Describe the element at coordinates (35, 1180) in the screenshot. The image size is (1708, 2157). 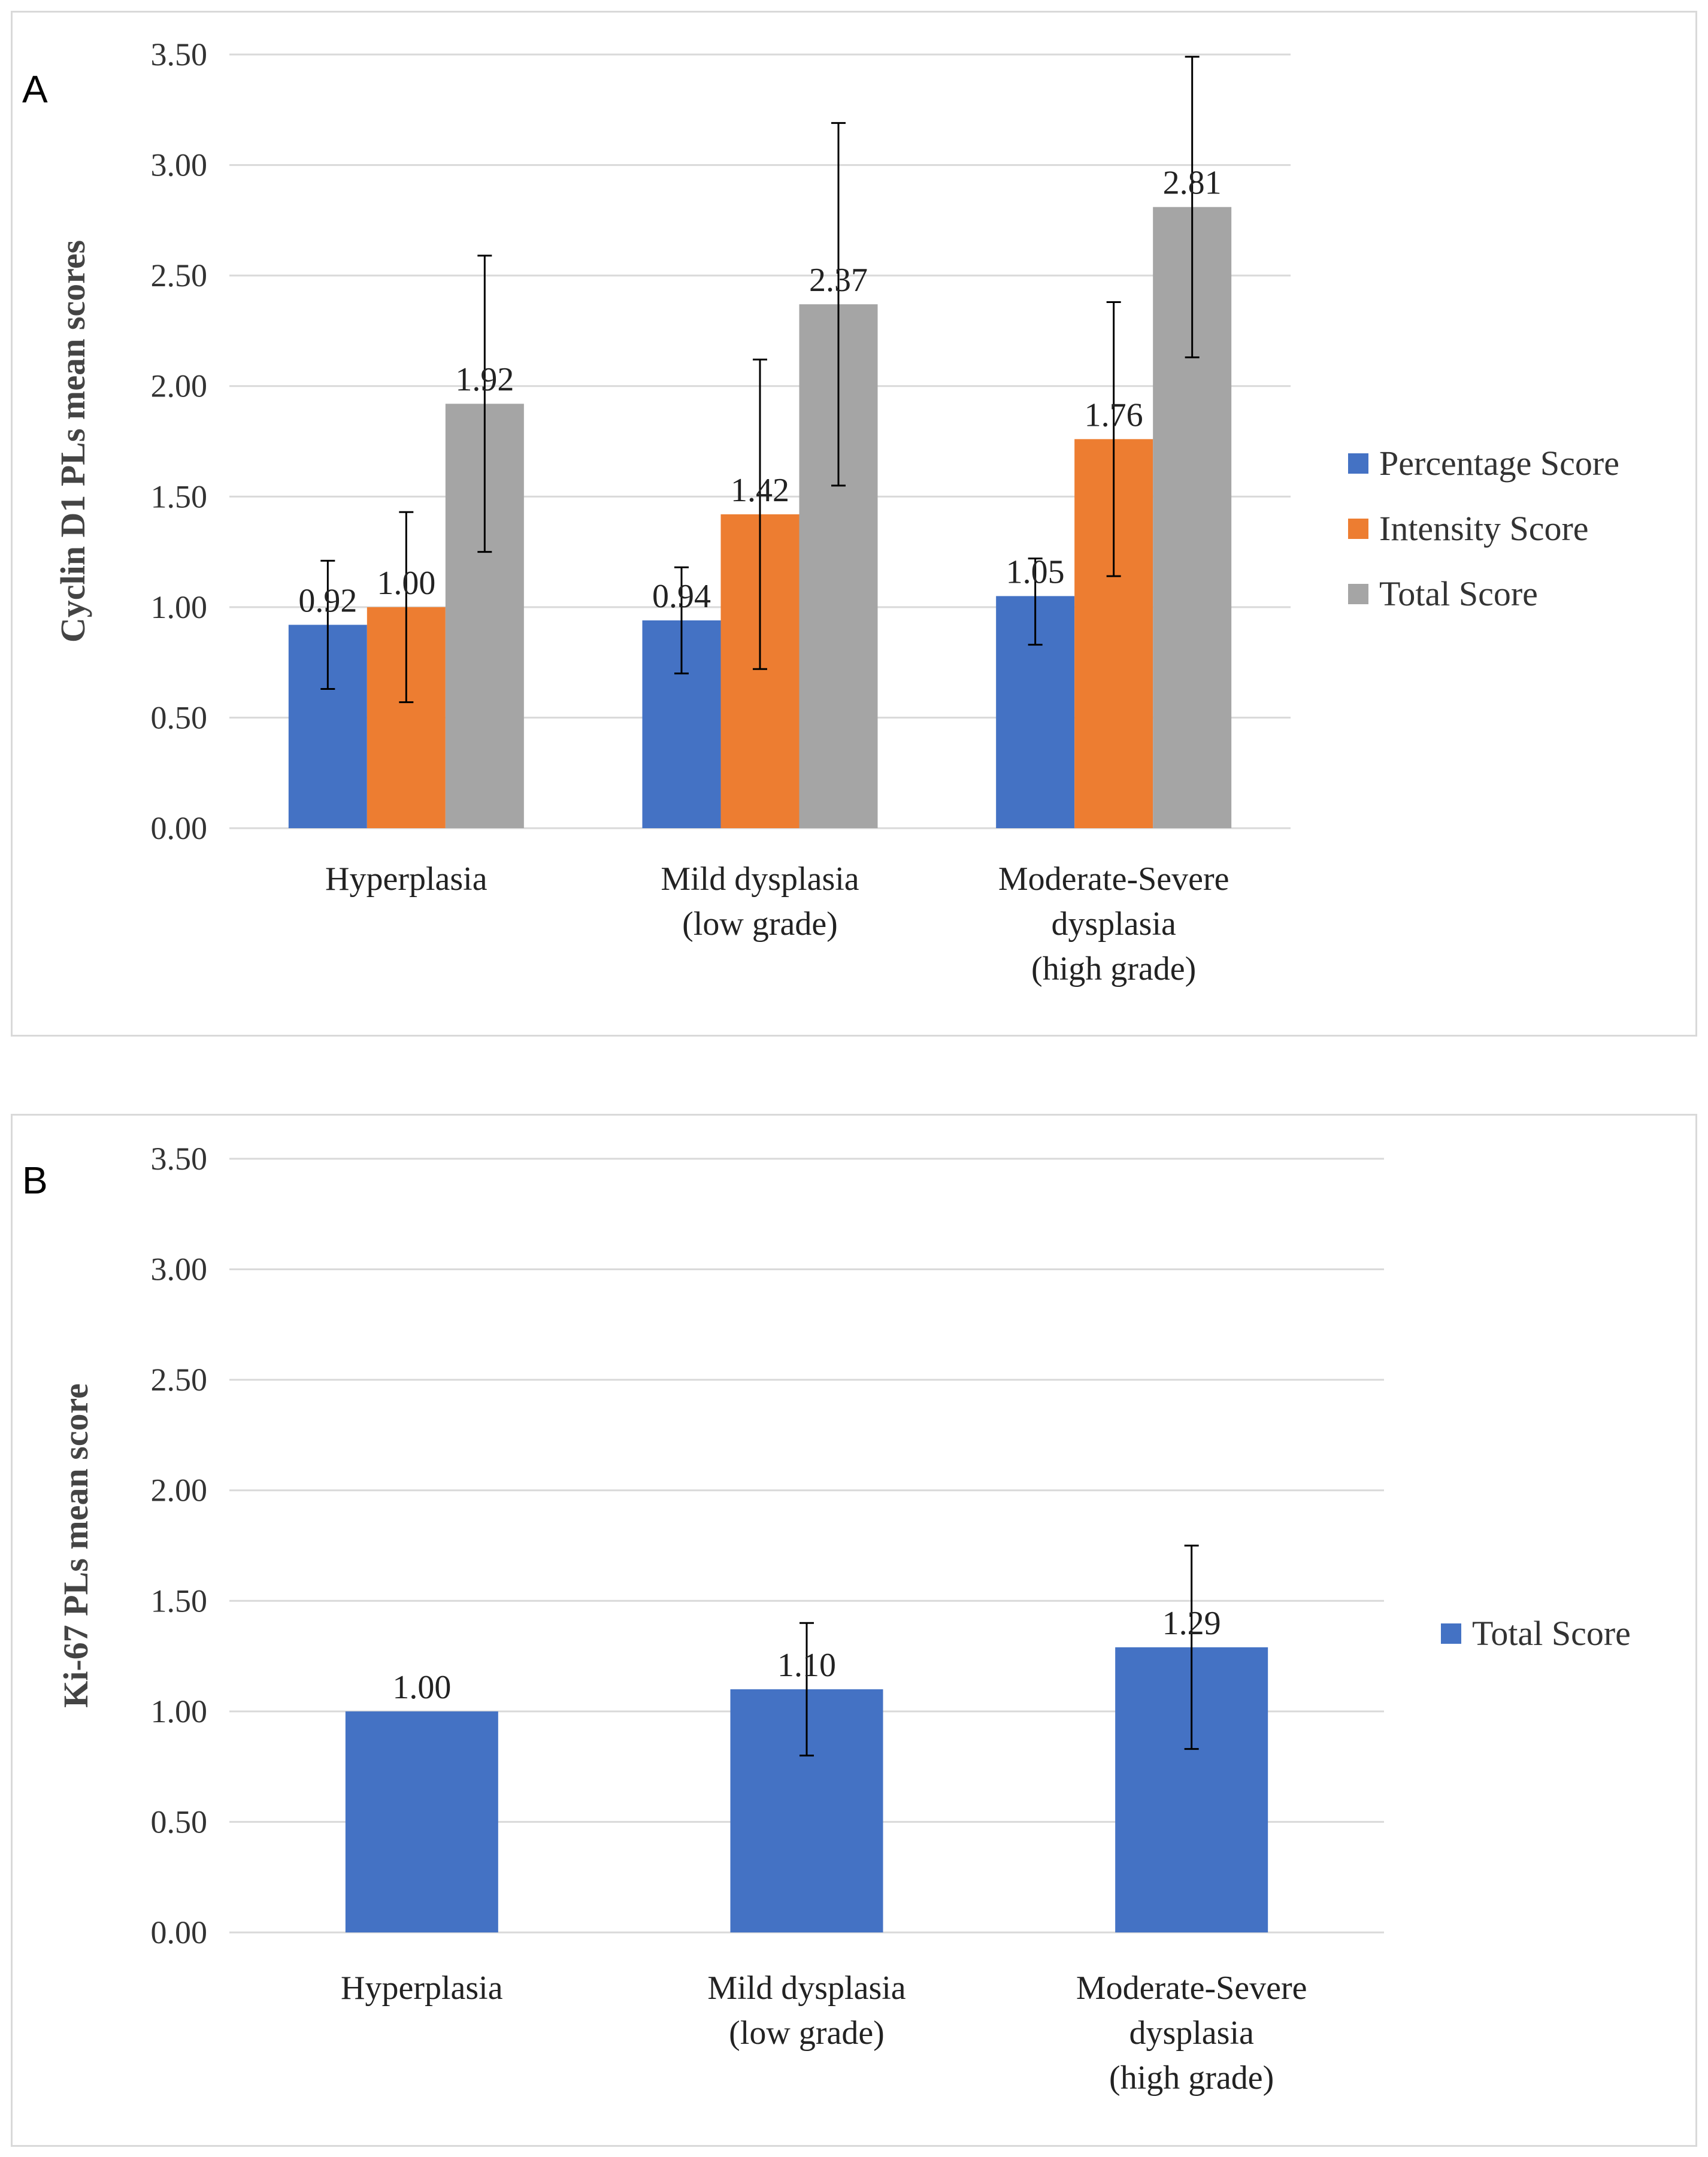
I see `panel-label-b: B` at that location.